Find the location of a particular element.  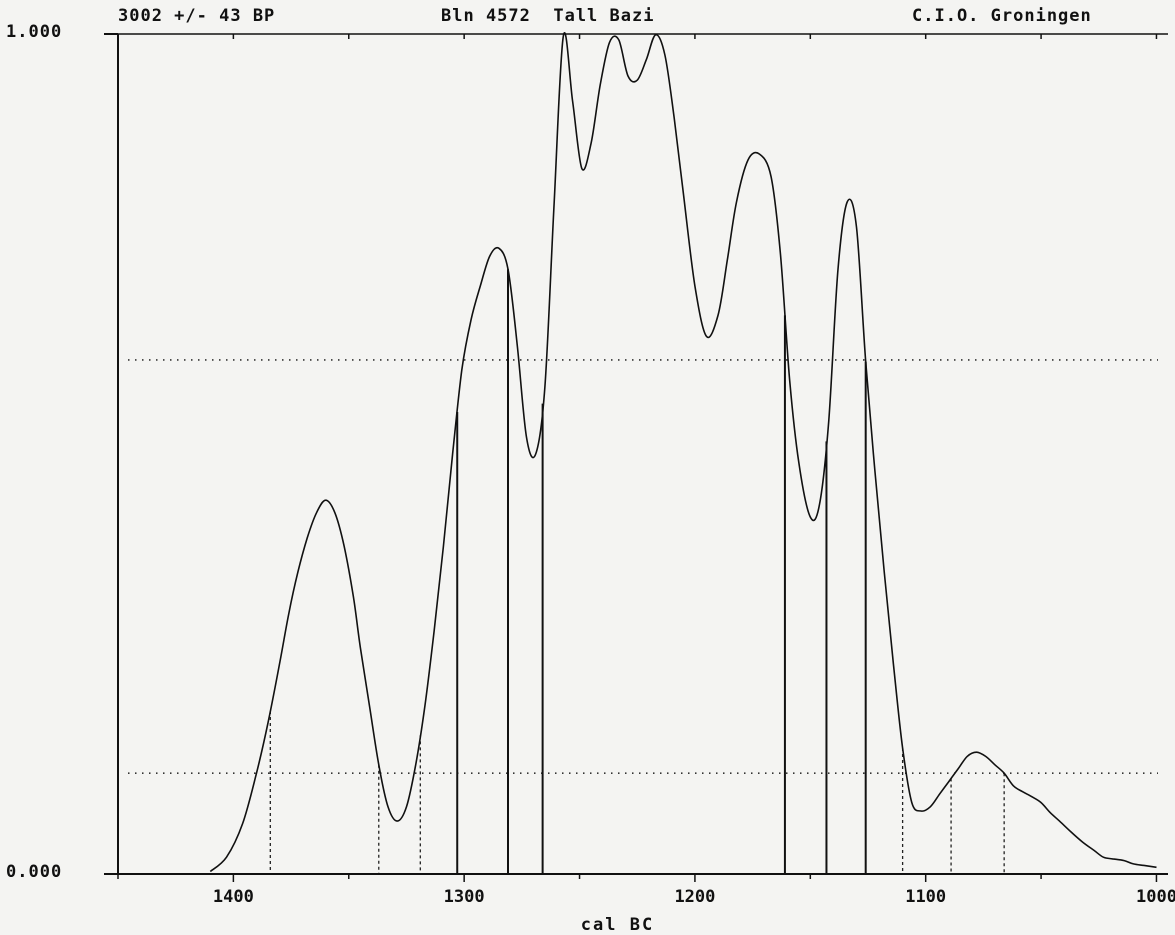

x-tick-label-1000: 1000 is located at coordinates (1155, 897).